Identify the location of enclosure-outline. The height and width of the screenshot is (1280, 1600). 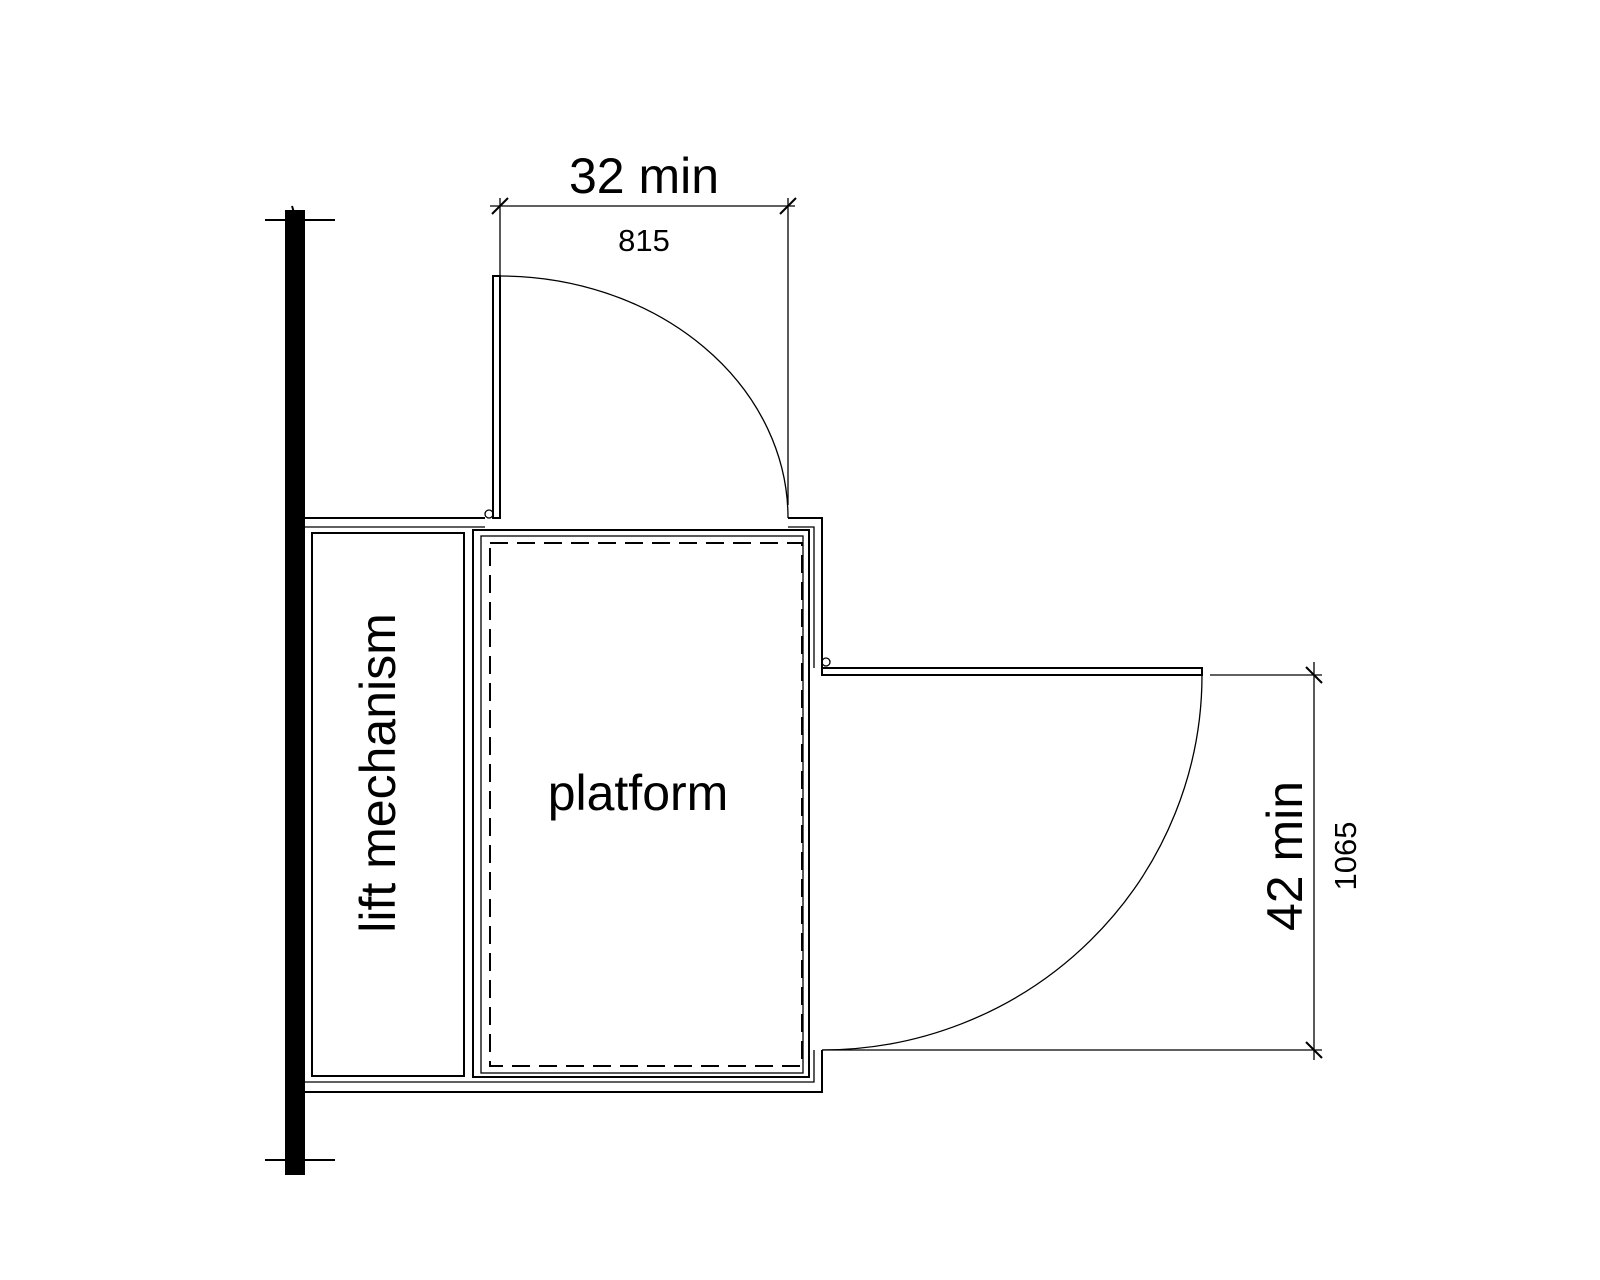
(564, 805).